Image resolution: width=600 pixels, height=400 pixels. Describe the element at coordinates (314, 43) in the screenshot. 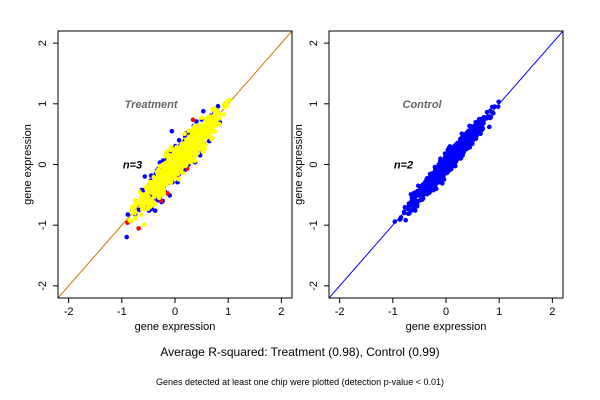

I see `y-tick-label: 2` at that location.